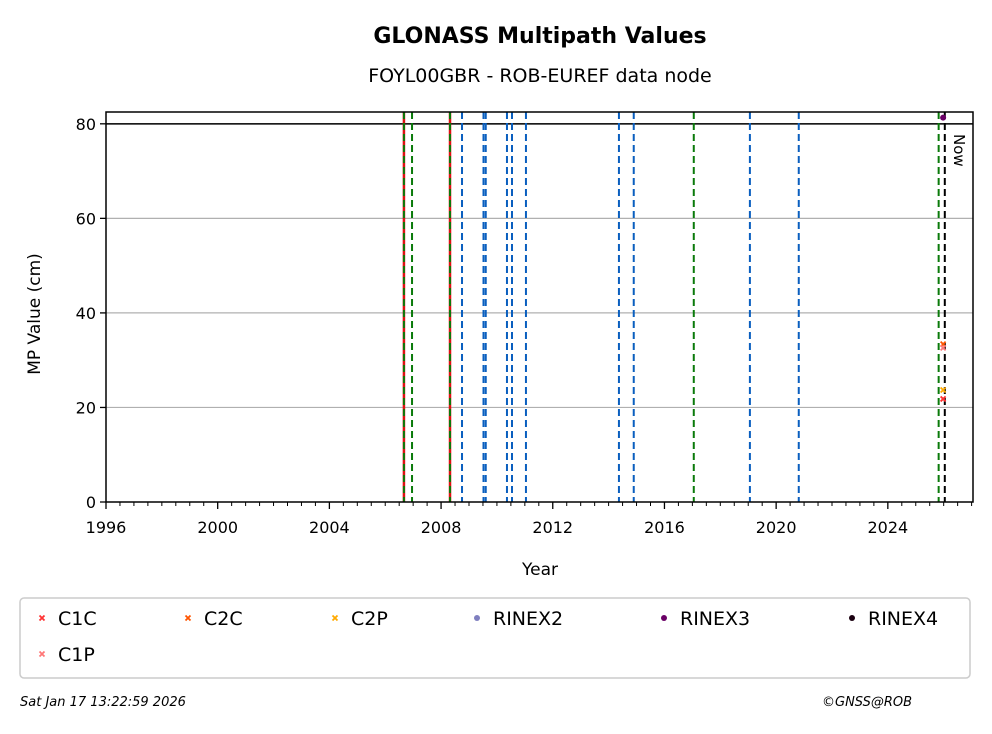 The width and height of the screenshot is (992, 734). What do you see at coordinates (329, 527) in the screenshot?
I see `x-tick-label: 2004` at bounding box center [329, 527].